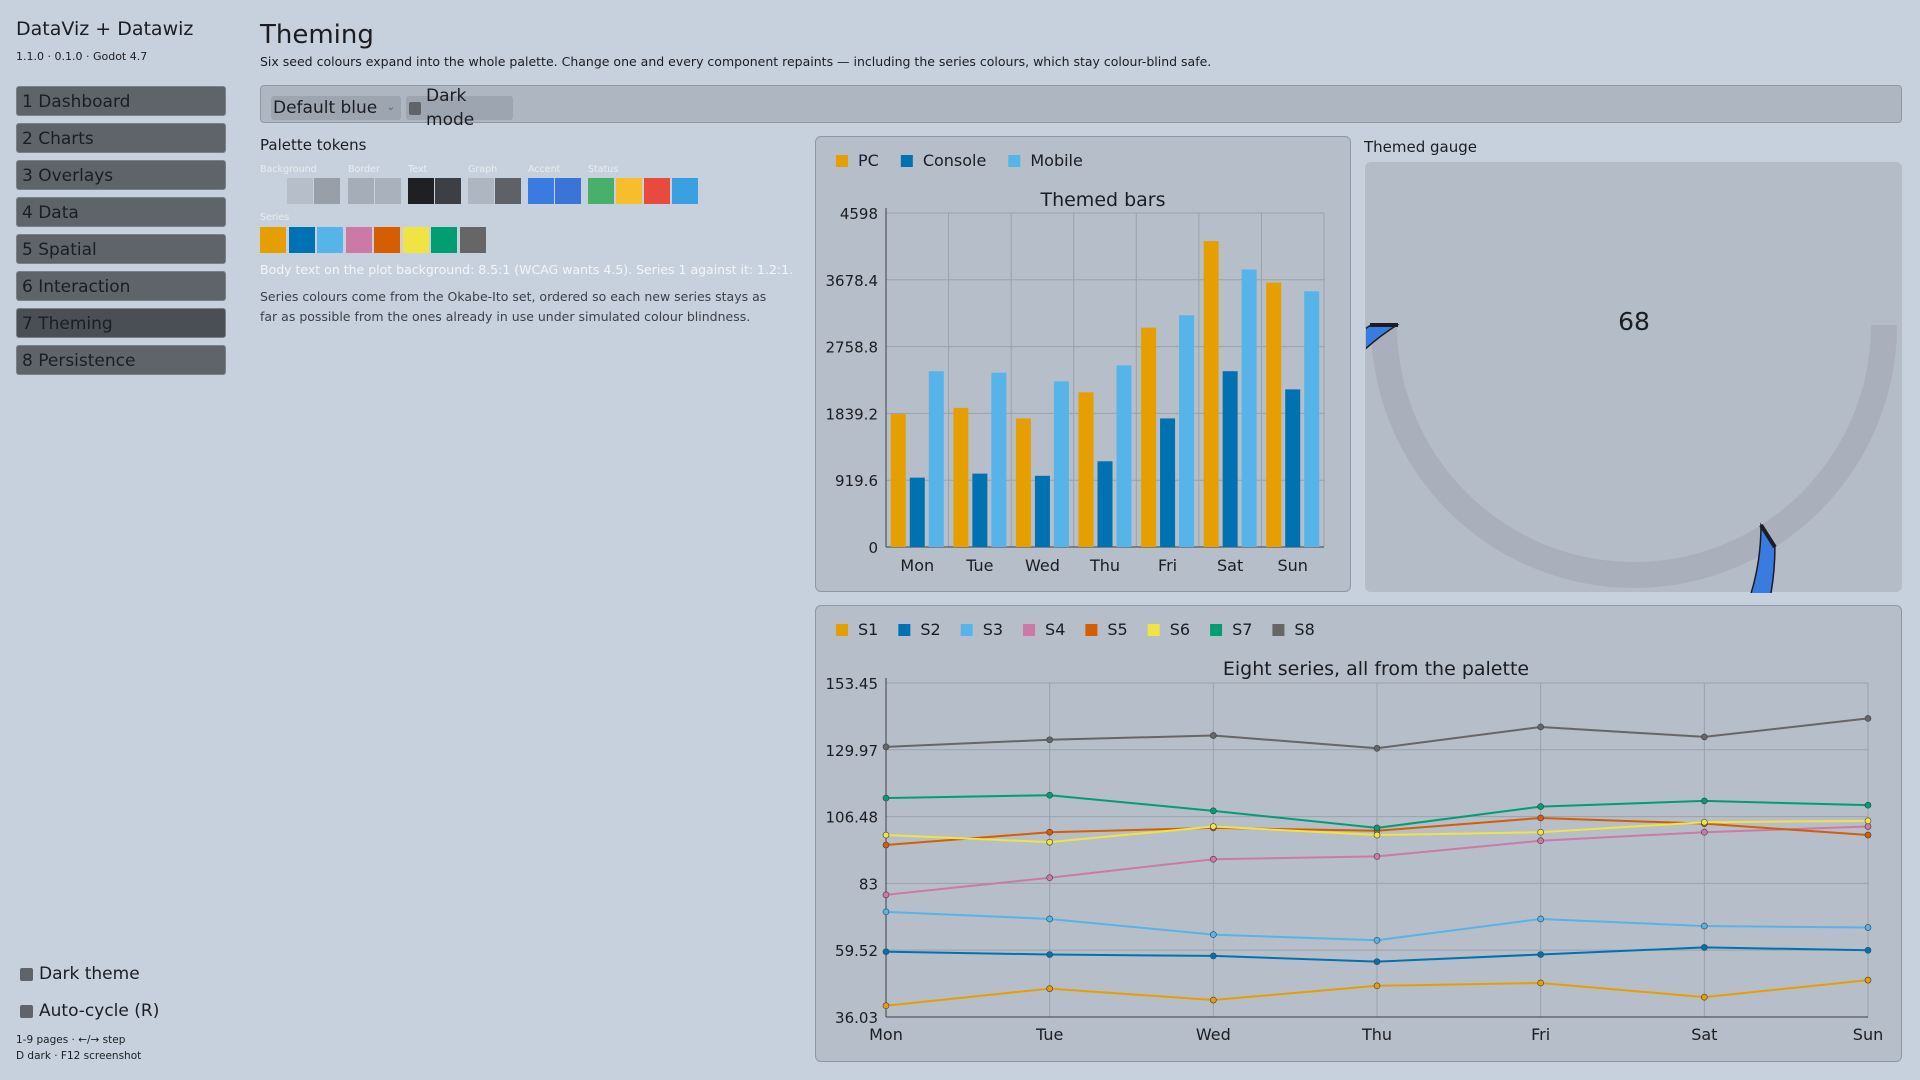  Describe the element at coordinates (313, 145) in the screenshot. I see `palette-title: Palette tokens` at that location.